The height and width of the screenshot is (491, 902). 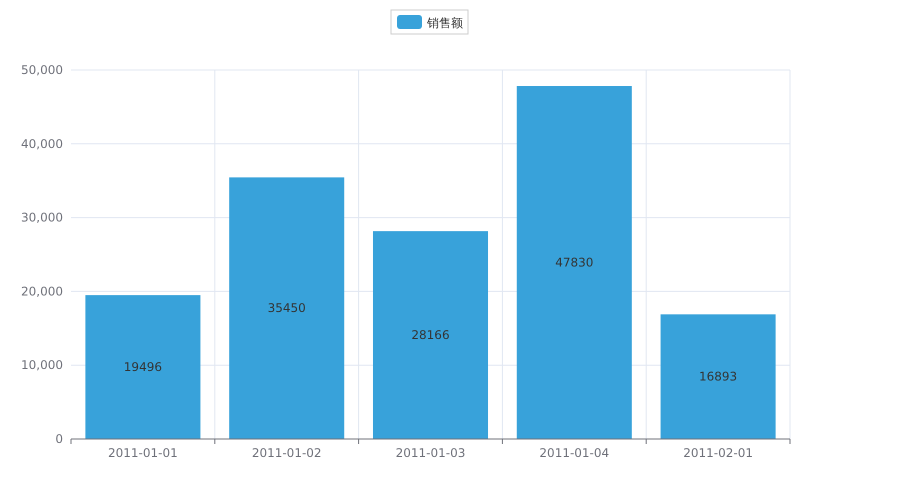 I want to click on data-label: 47830, so click(x=574, y=263).